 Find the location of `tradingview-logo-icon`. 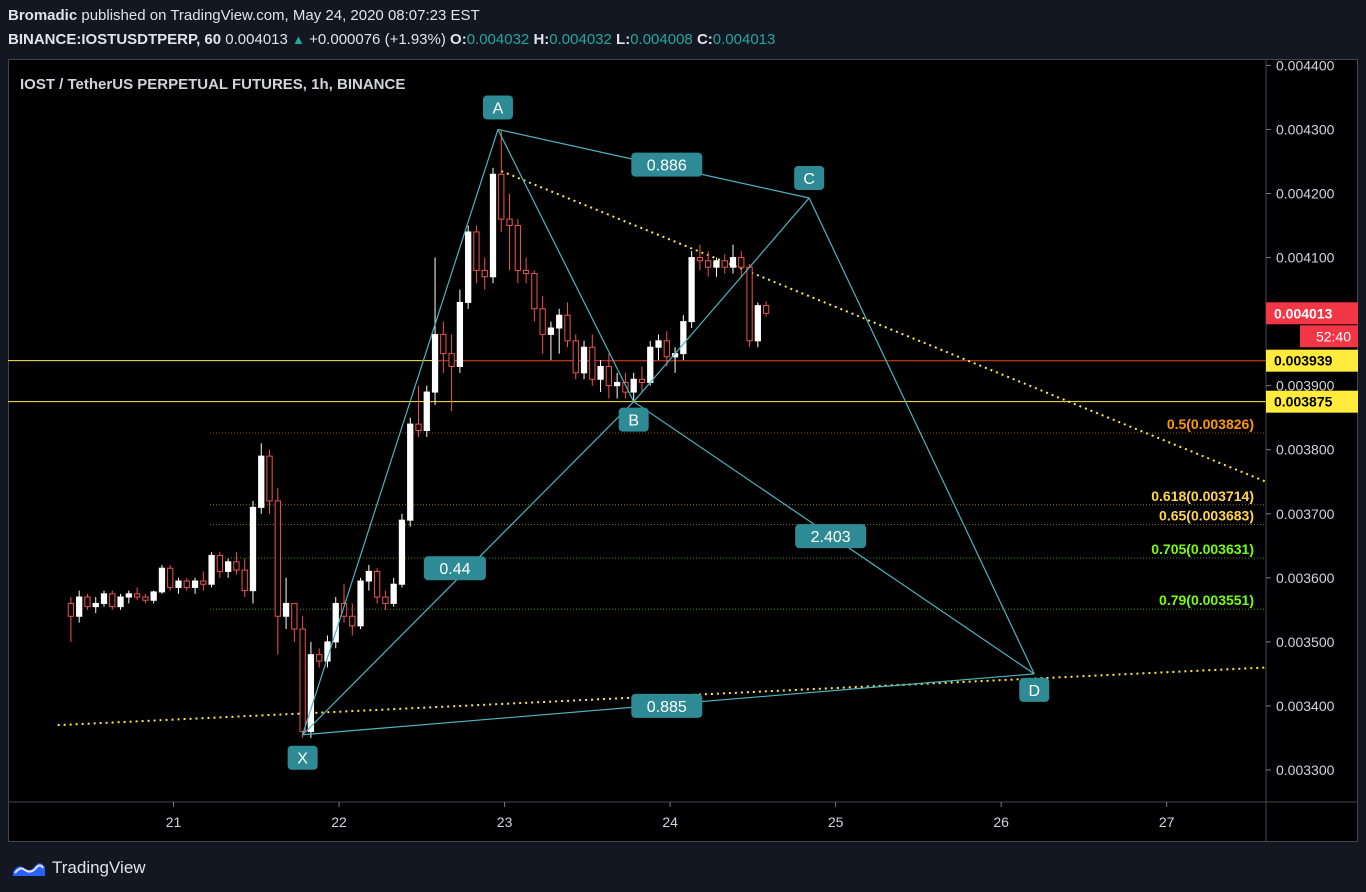

tradingview-logo-icon is located at coordinates (29, 868).